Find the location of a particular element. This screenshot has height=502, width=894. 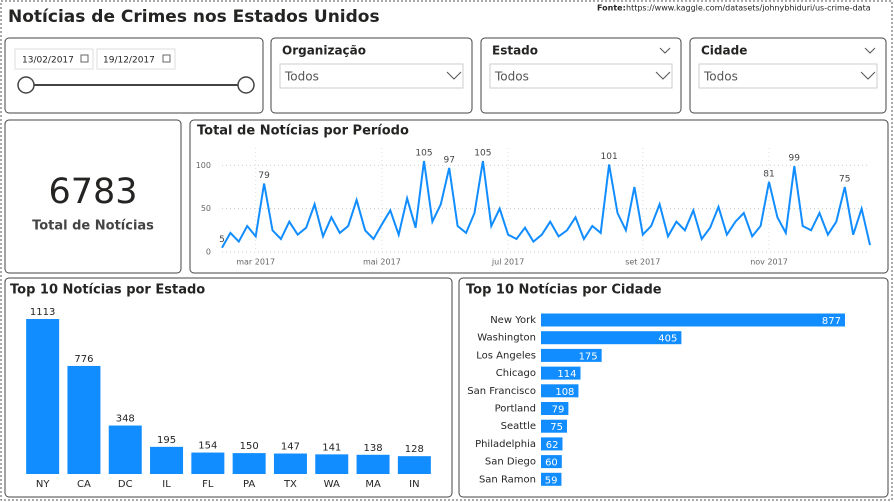

x-tick-label: NY is located at coordinates (43, 484).